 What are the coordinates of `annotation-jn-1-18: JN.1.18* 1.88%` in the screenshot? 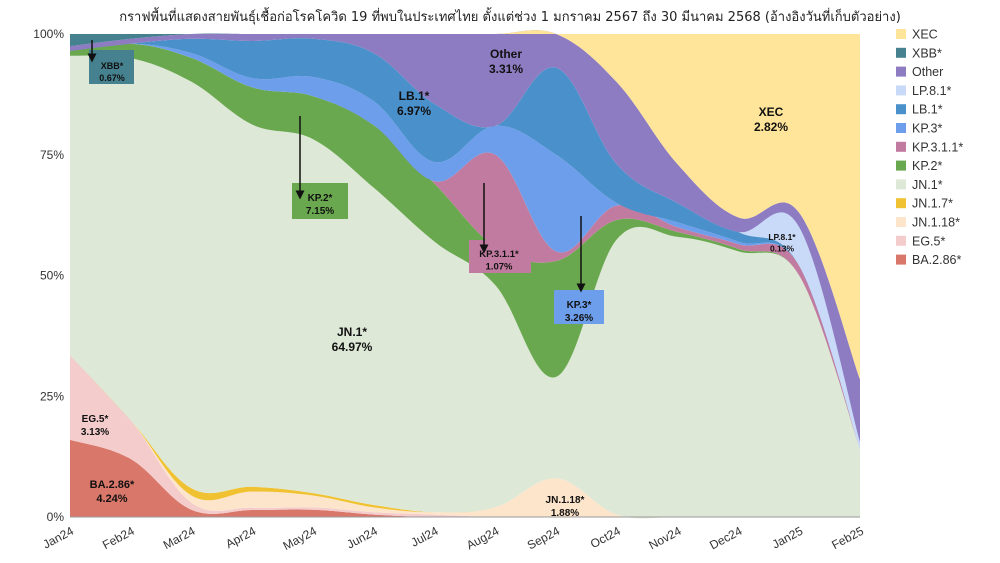 It's located at (565, 507).